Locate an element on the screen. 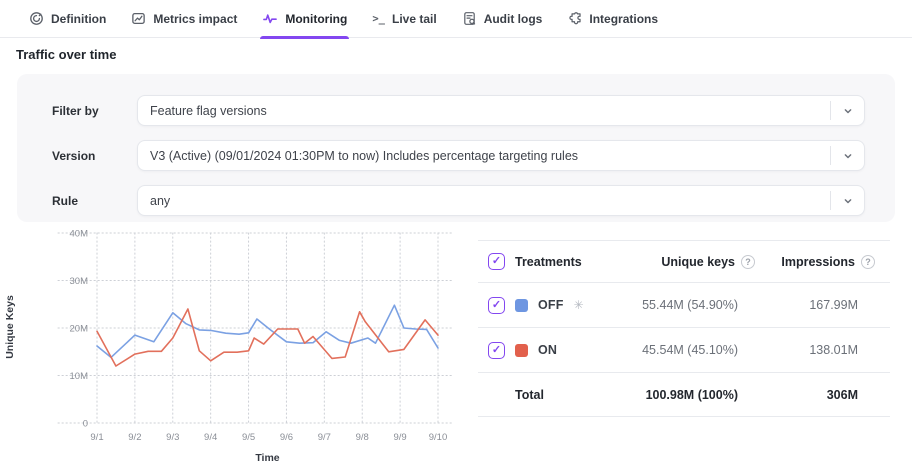  tab-label: Integrations is located at coordinates (624, 18).